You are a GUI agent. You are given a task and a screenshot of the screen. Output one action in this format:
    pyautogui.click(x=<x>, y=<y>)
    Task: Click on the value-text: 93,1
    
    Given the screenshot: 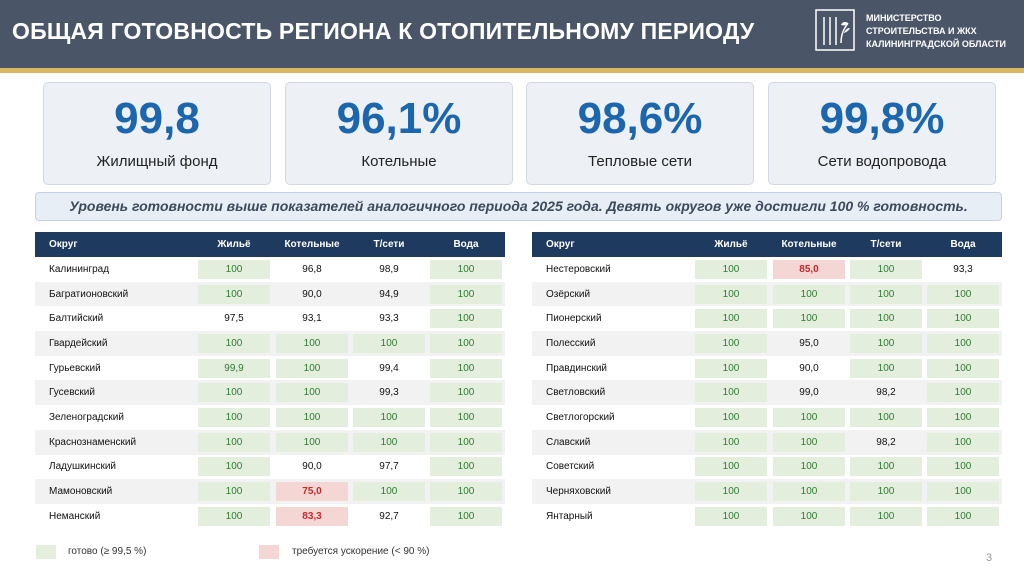 What is the action you would take?
    pyautogui.click(x=312, y=319)
    